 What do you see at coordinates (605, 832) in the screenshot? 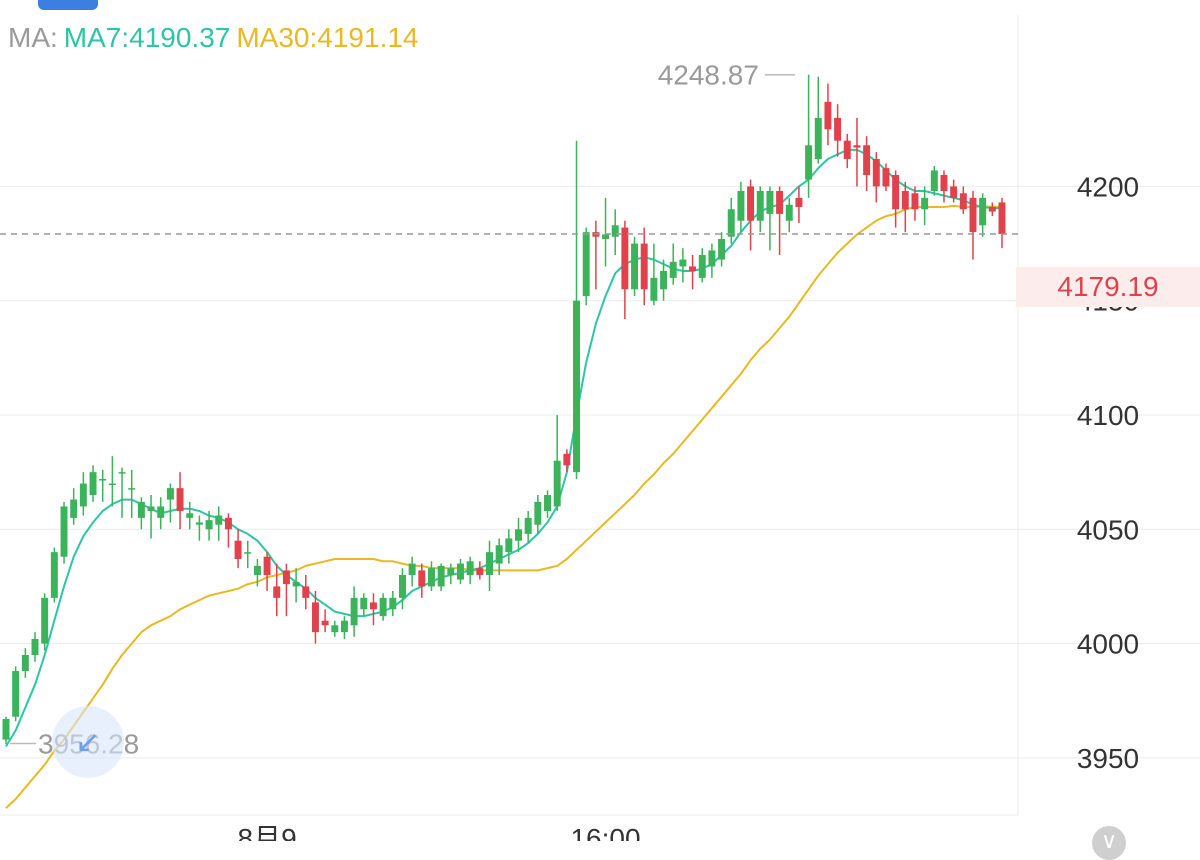
I see `x-tick-label: 16:00` at bounding box center [605, 832].